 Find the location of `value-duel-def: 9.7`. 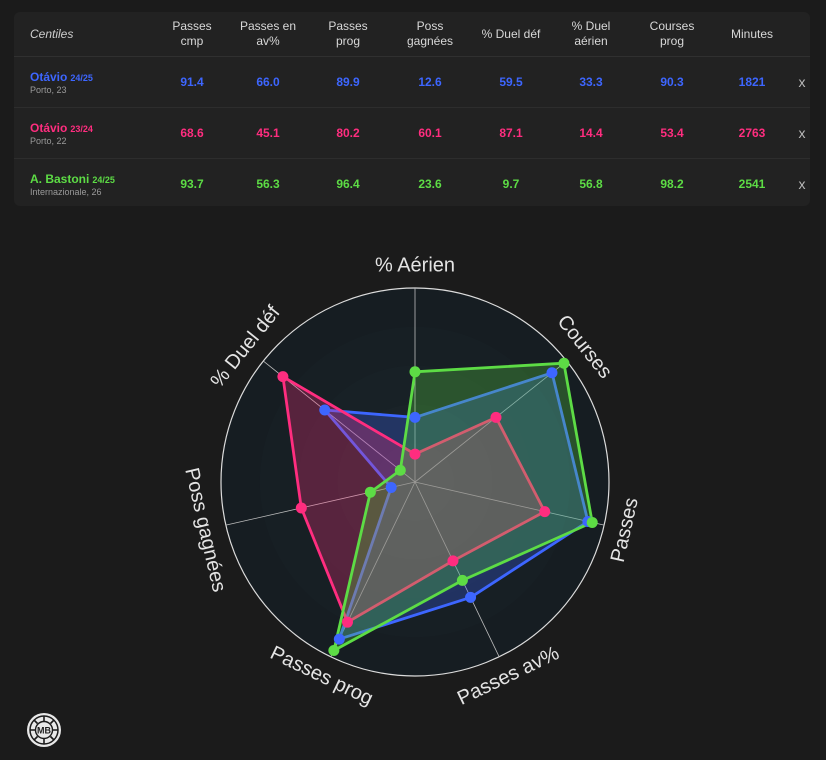

value-duel-def: 9.7 is located at coordinates (511, 184).